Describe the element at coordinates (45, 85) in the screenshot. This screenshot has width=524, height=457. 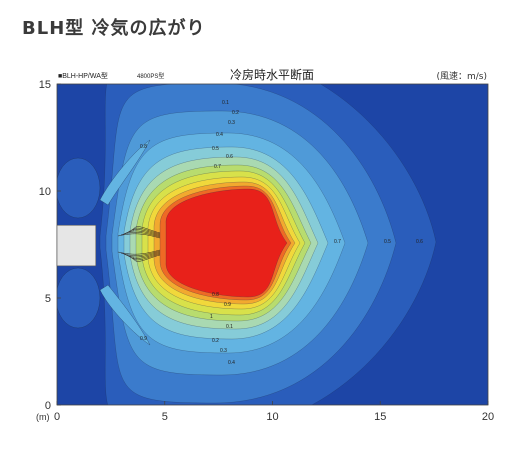
I see `y-tick-label: 15` at that location.